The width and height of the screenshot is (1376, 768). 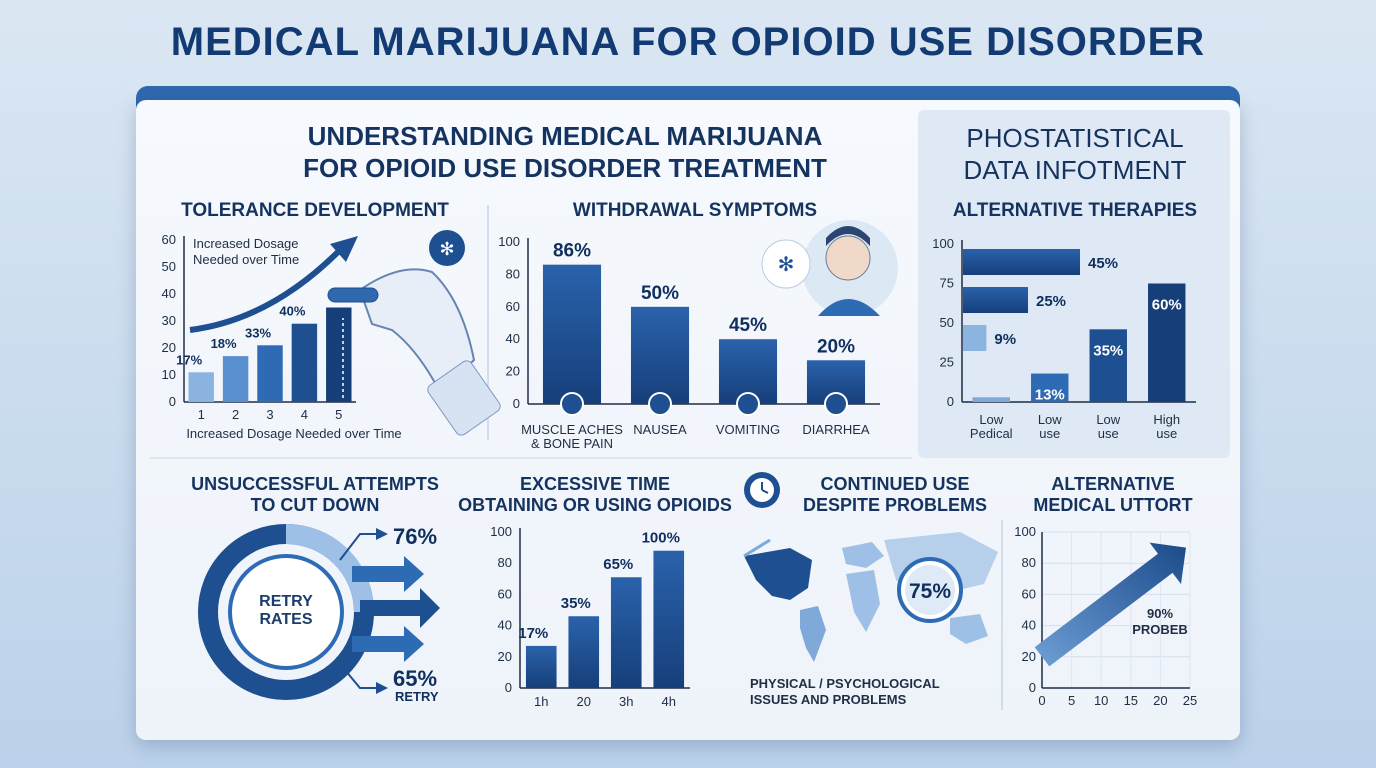 I want to click on x-tick-label: 10, so click(x=1101, y=700).